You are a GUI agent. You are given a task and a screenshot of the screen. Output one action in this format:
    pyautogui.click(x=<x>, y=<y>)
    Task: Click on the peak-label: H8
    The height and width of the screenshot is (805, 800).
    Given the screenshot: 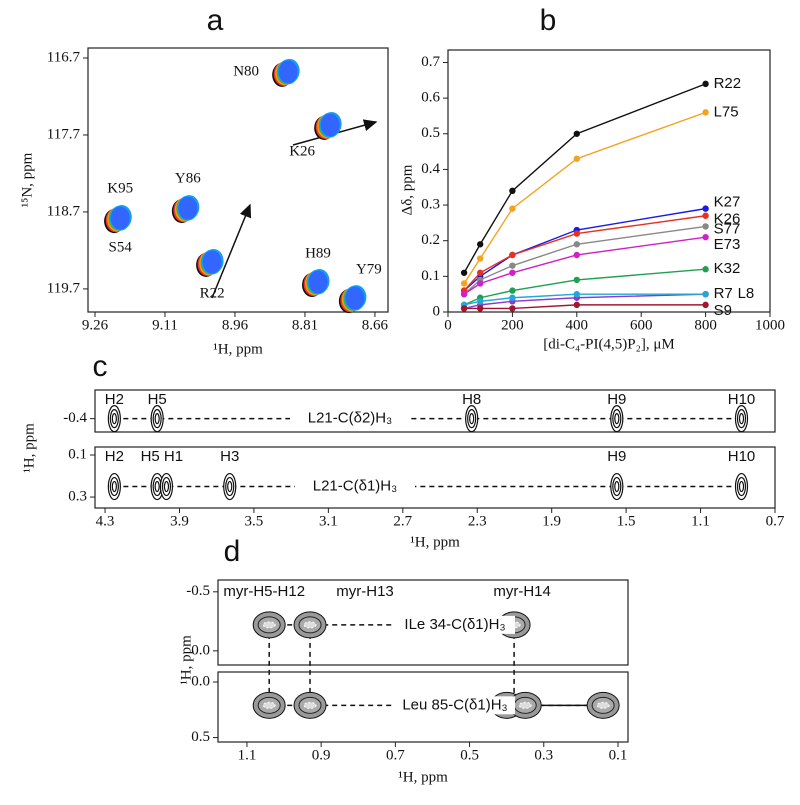 What is the action you would take?
    pyautogui.click(x=471, y=399)
    